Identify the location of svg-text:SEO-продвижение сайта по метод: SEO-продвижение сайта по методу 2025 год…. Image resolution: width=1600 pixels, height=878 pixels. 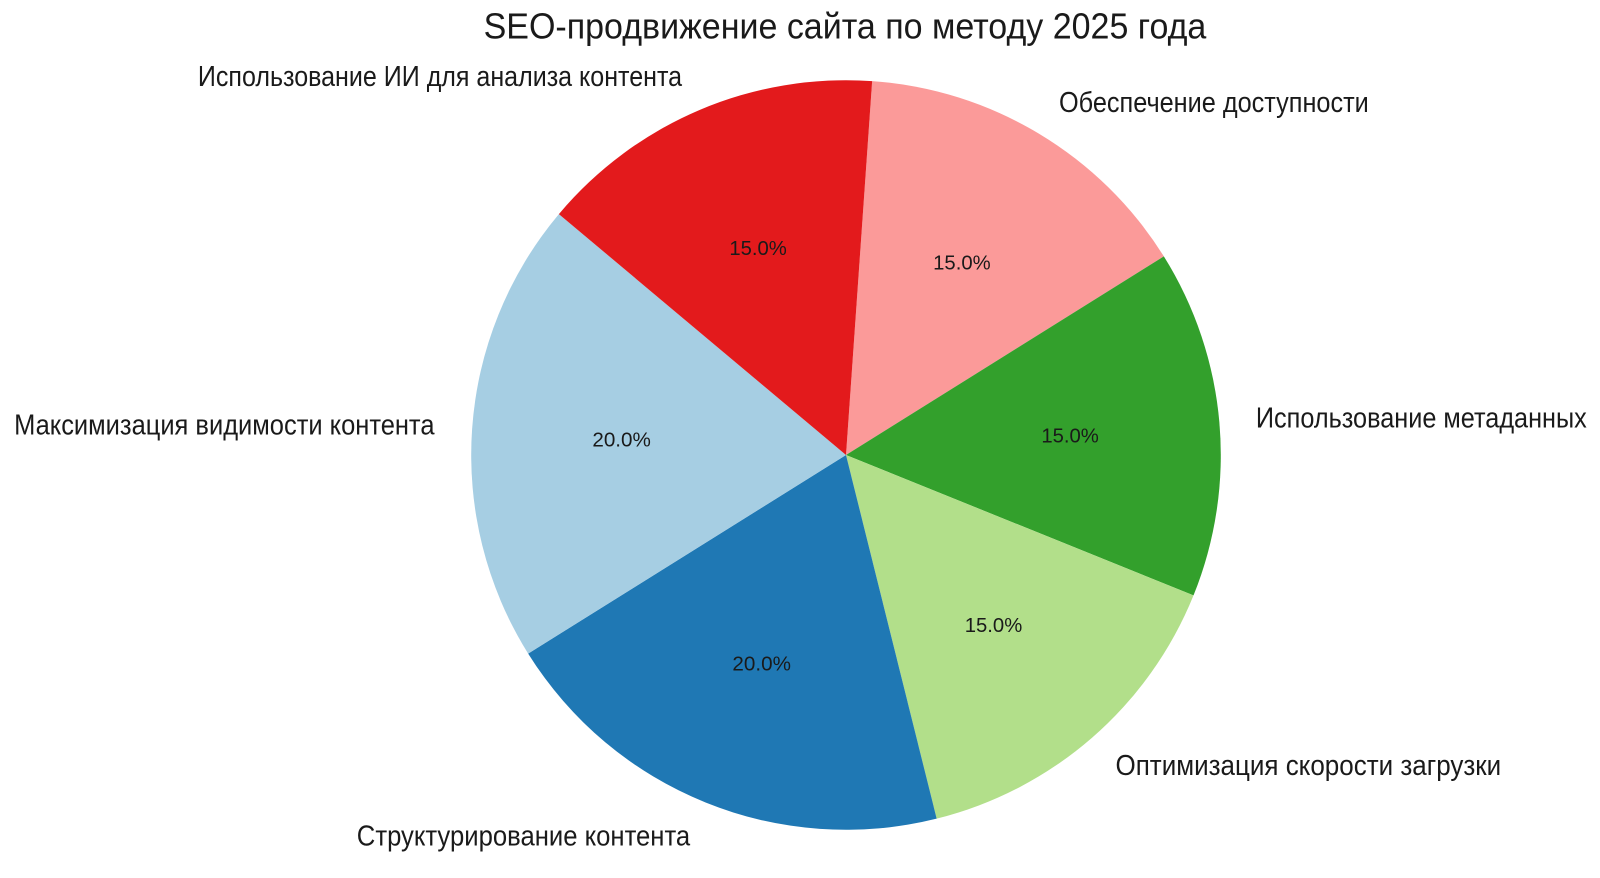
(846, 25).